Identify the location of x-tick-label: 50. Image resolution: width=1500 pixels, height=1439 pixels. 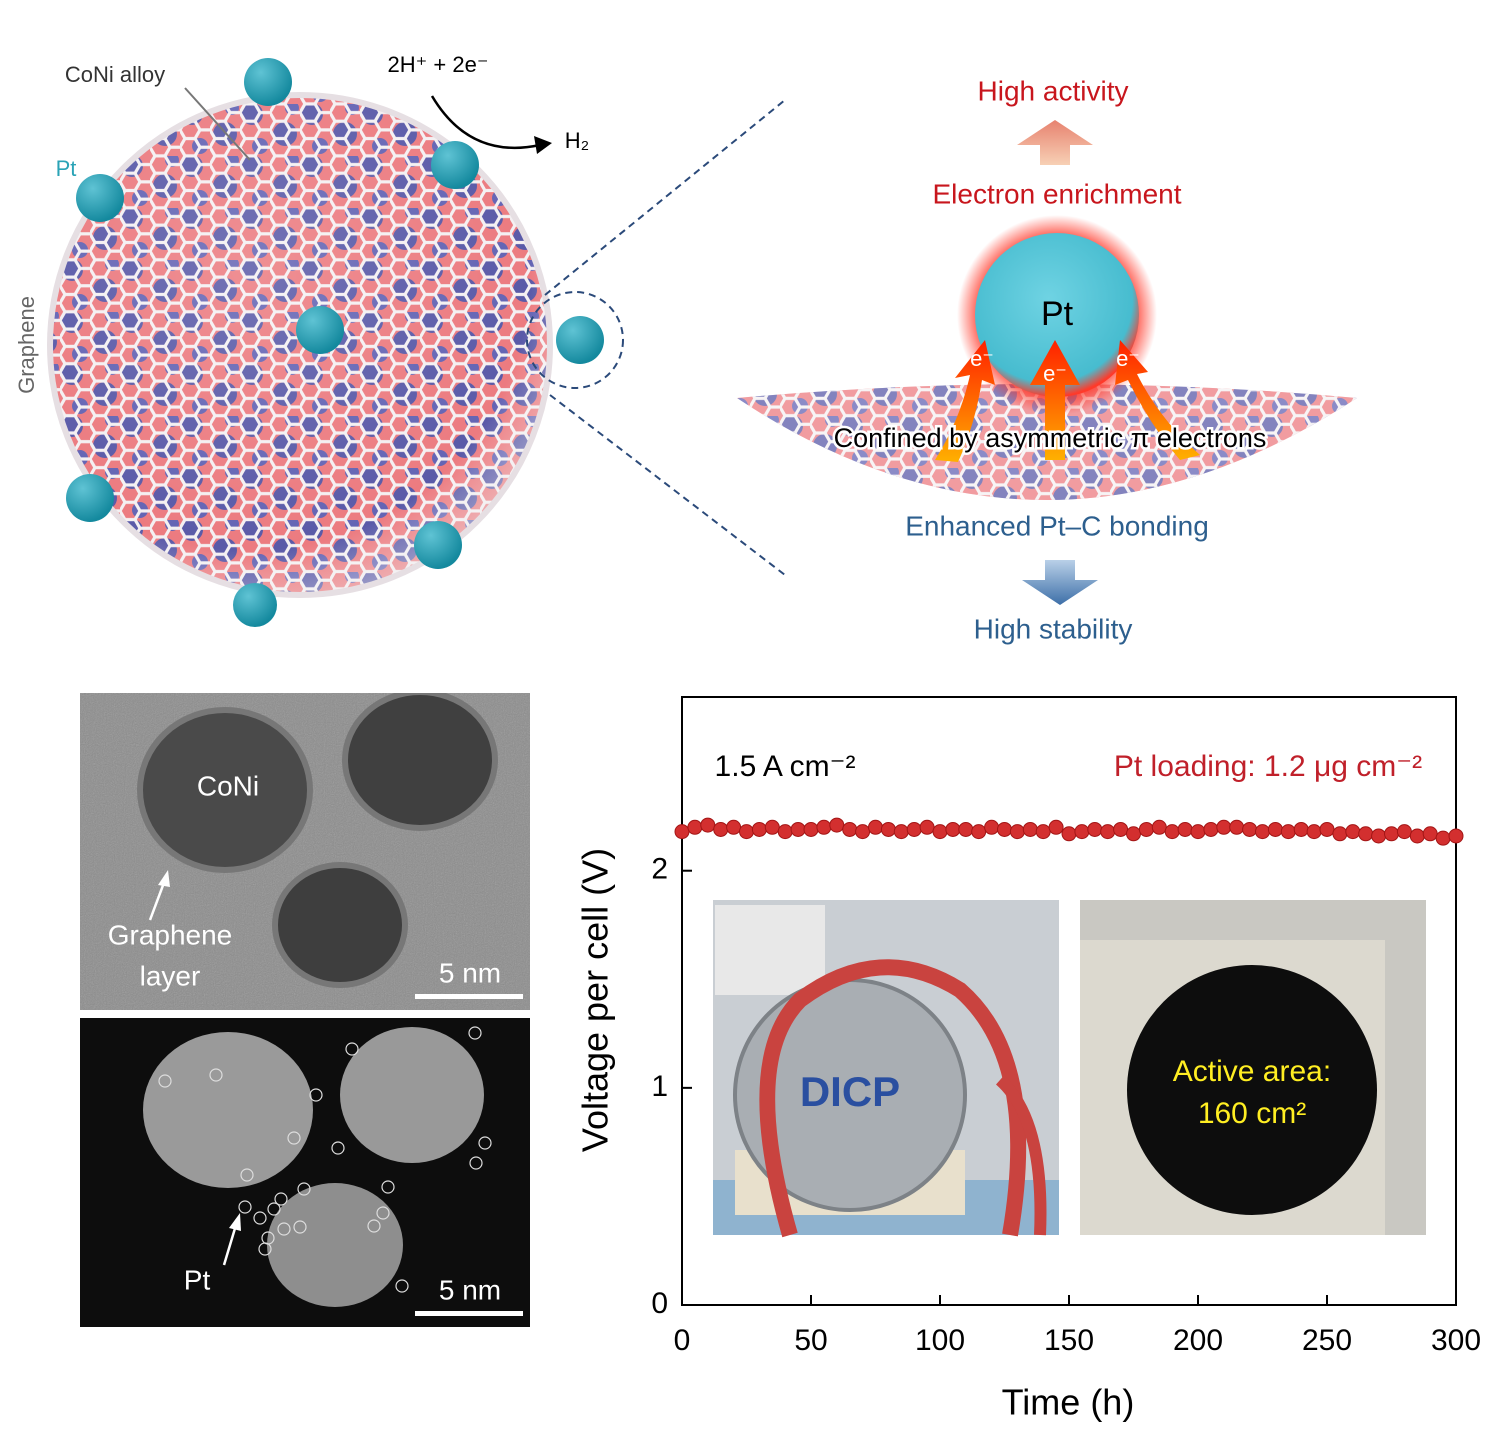
(810, 1340).